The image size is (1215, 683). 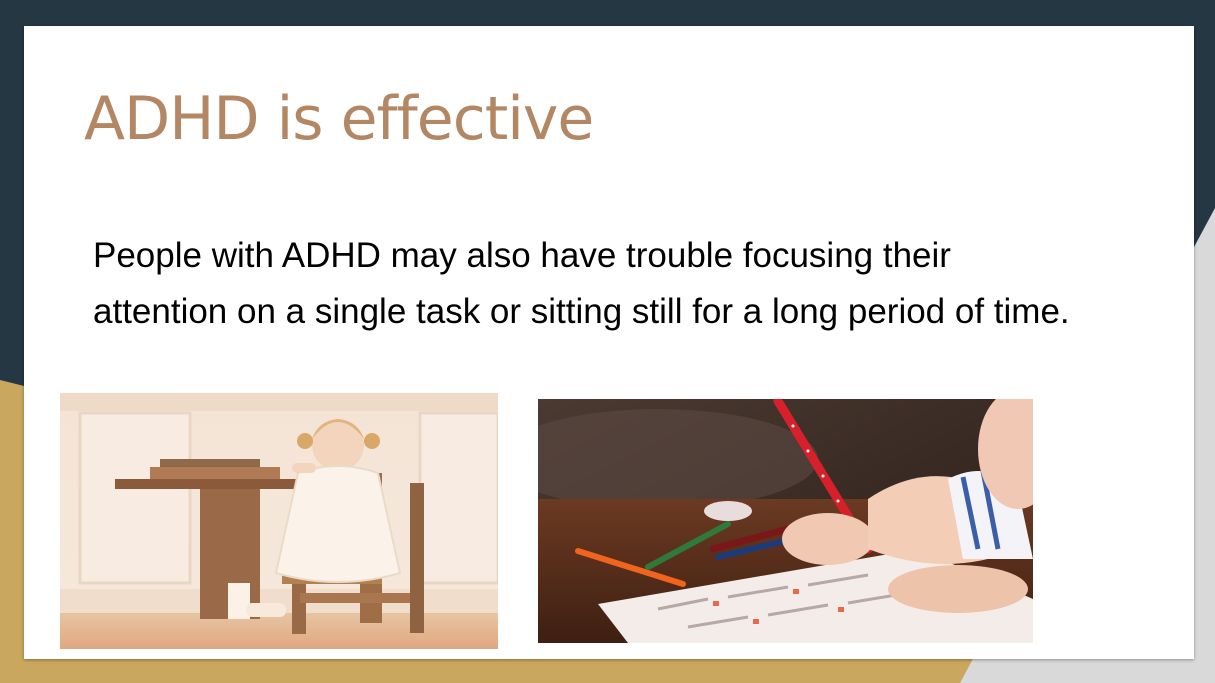 I want to click on photo-girl-on-desk-chair, so click(x=279, y=521).